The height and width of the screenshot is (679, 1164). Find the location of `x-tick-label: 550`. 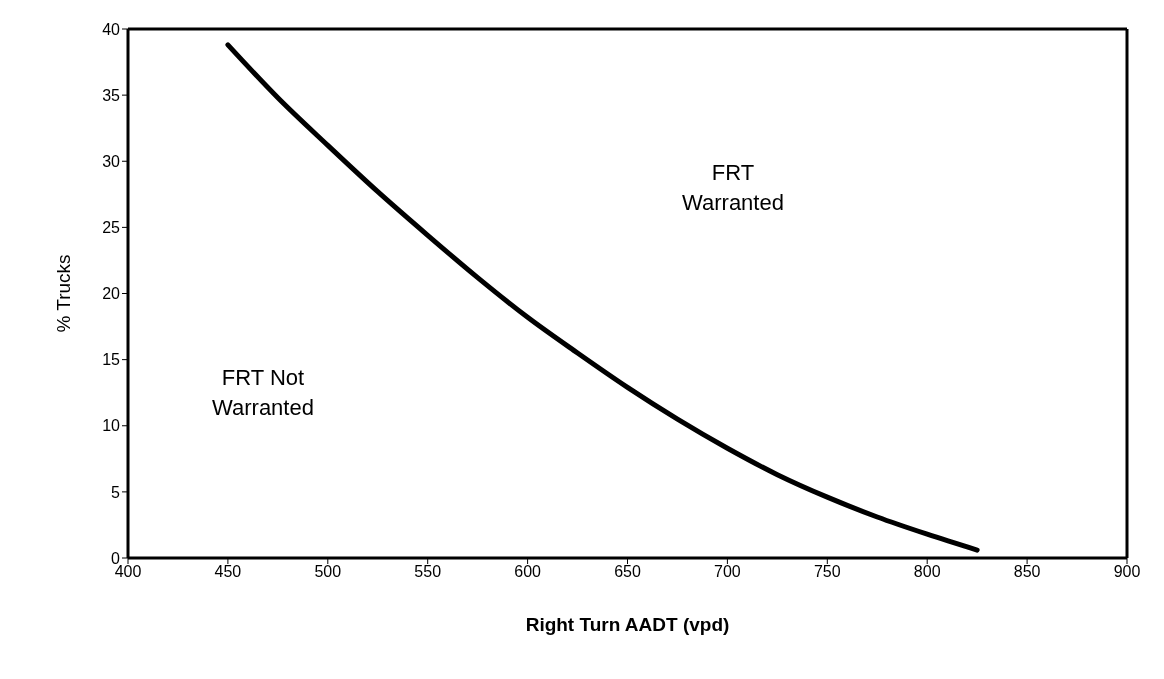

x-tick-label: 550 is located at coordinates (428, 572).